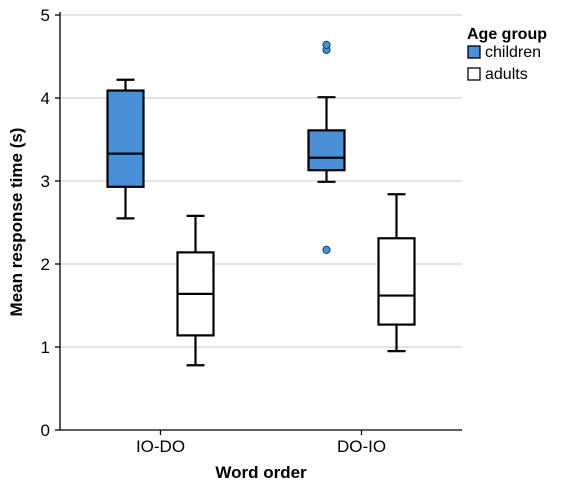 The width and height of the screenshot is (567, 484). What do you see at coordinates (45, 347) in the screenshot?
I see `y-tick-label: 1` at bounding box center [45, 347].